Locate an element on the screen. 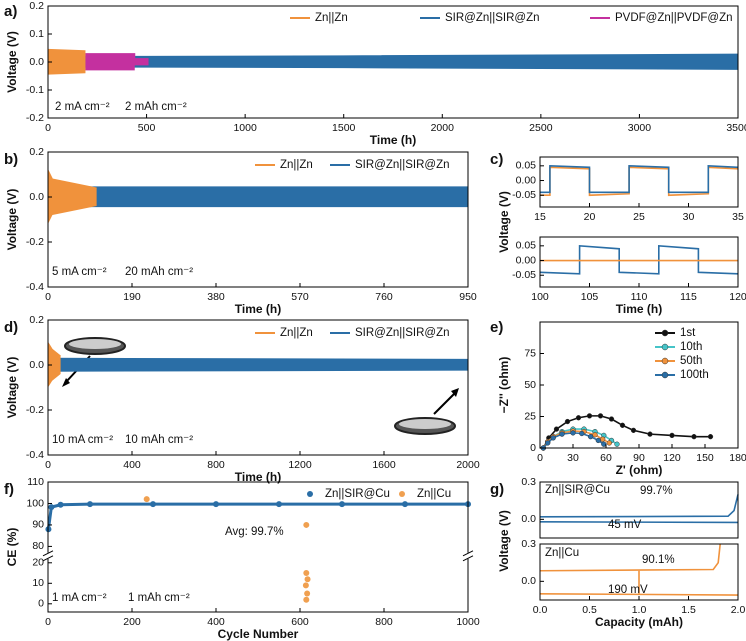 The width and height of the screenshot is (746, 641). annotation: 10 mAh cm⁻² is located at coordinates (159, 440).